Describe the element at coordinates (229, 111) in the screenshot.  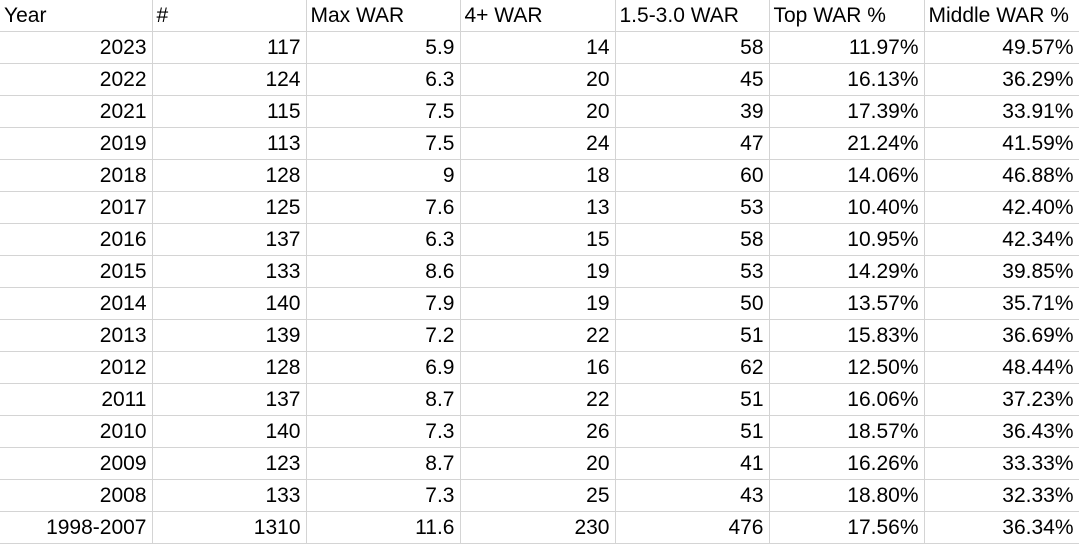
I see `cell-count: 115` at that location.